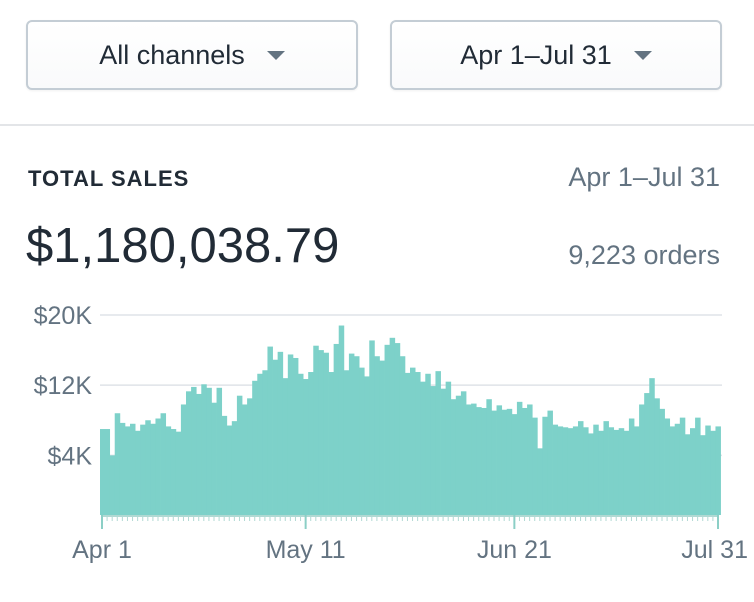  Describe the element at coordinates (102, 550) in the screenshot. I see `x-tick-label: Apr 1` at that location.